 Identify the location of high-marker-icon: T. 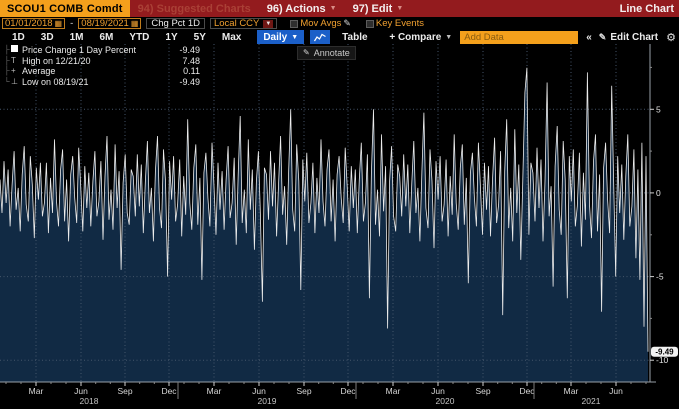
(13, 60).